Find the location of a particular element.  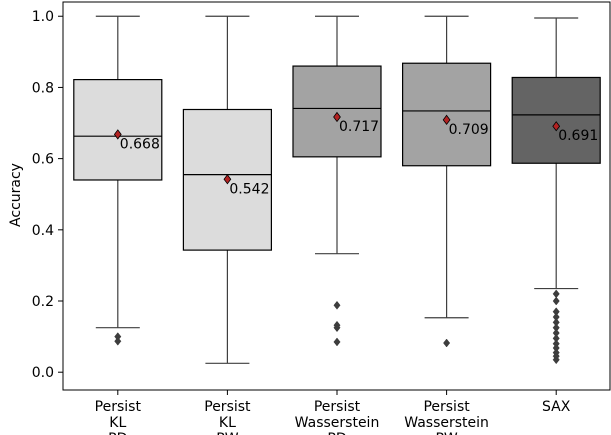

x-tick-label: PersistWassersteinPD is located at coordinates (337, 417).